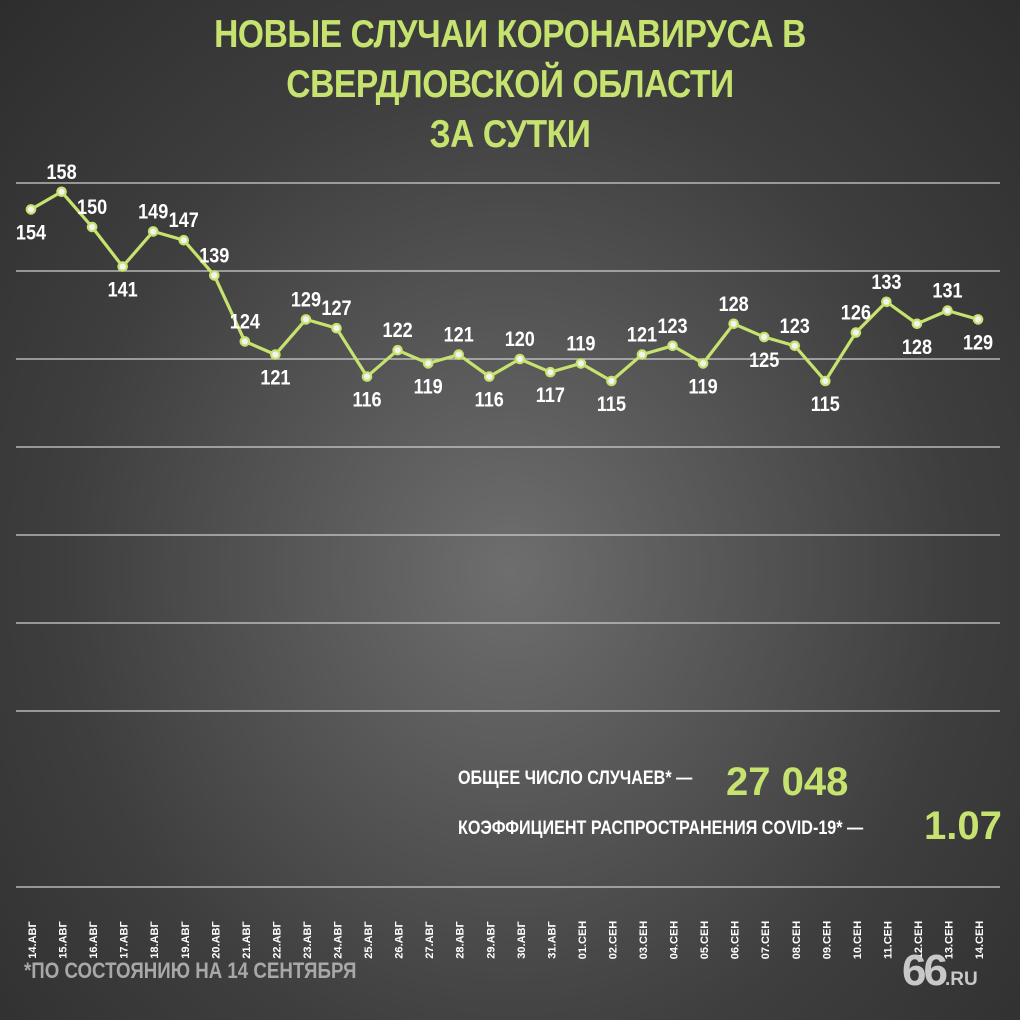  What do you see at coordinates (31, 233) in the screenshot?
I see `data-label: 154` at bounding box center [31, 233].